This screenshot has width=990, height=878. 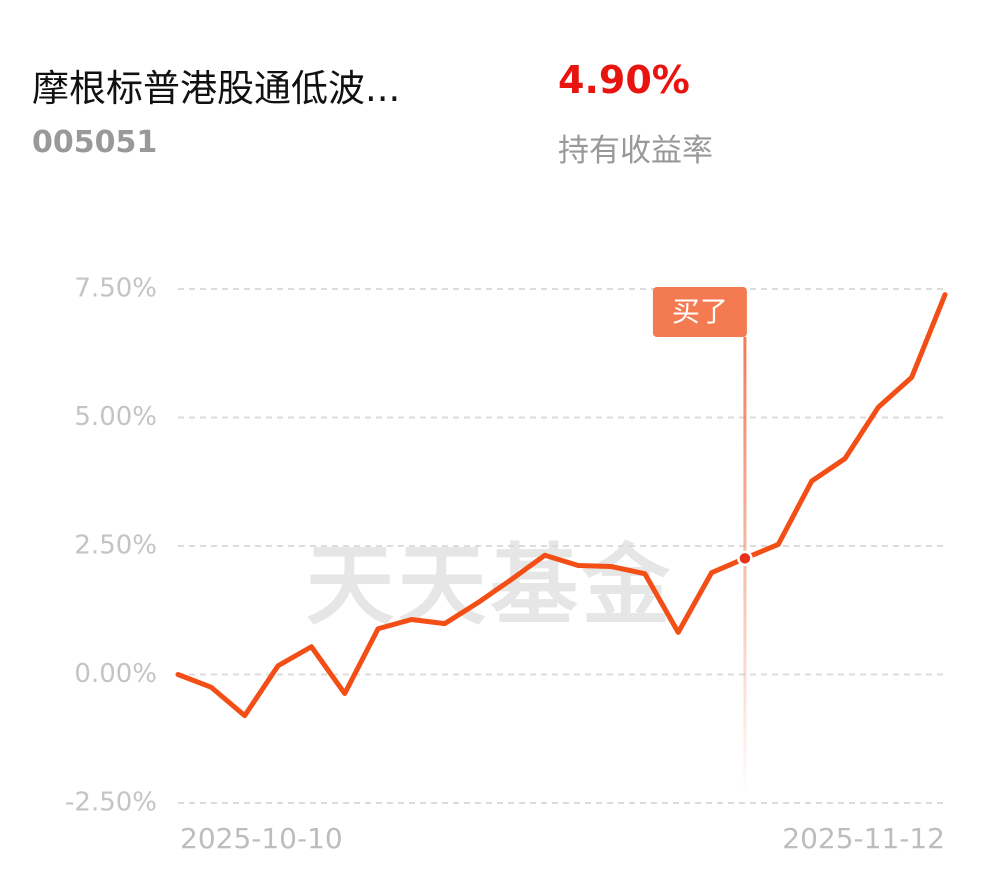 I want to click on buy-label: 买了, so click(x=700, y=311).